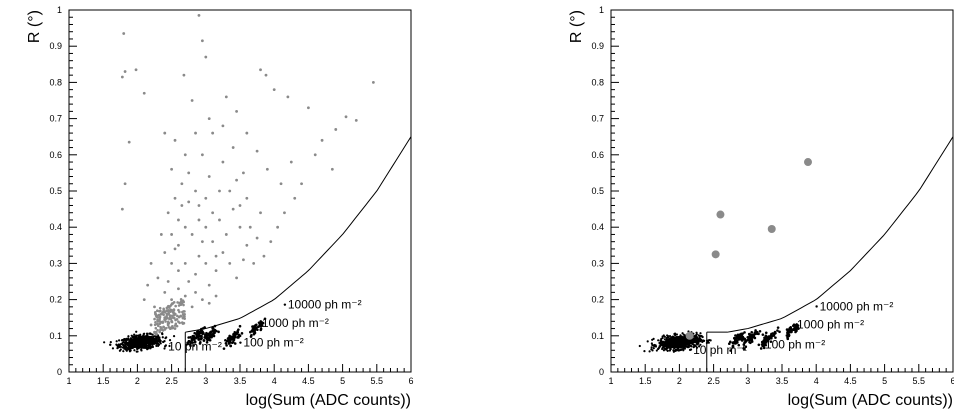 The image size is (954, 412). Describe the element at coordinates (55, 300) in the screenshot. I see `y-tick-label: 0.2` at that location.